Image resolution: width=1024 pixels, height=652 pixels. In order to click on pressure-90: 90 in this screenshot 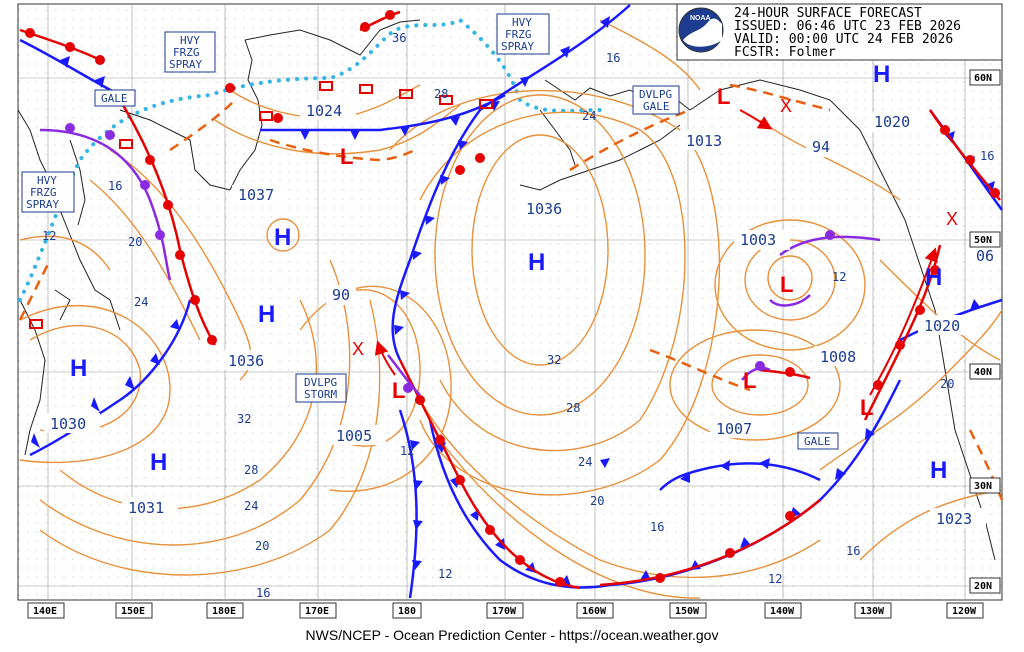, I will do `click(341, 295)`.